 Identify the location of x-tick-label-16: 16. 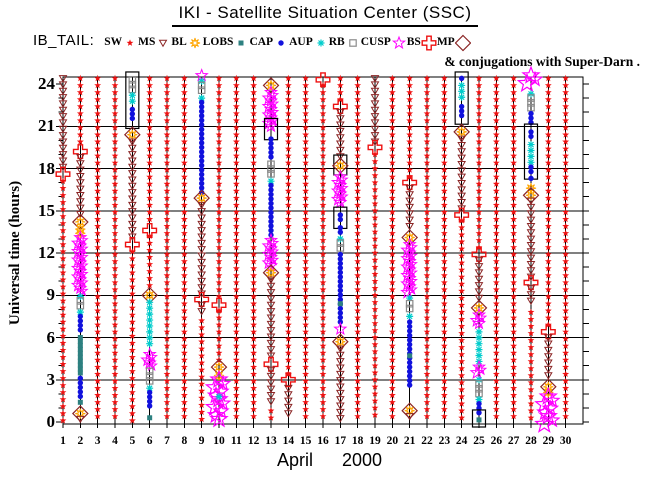
(323, 441).